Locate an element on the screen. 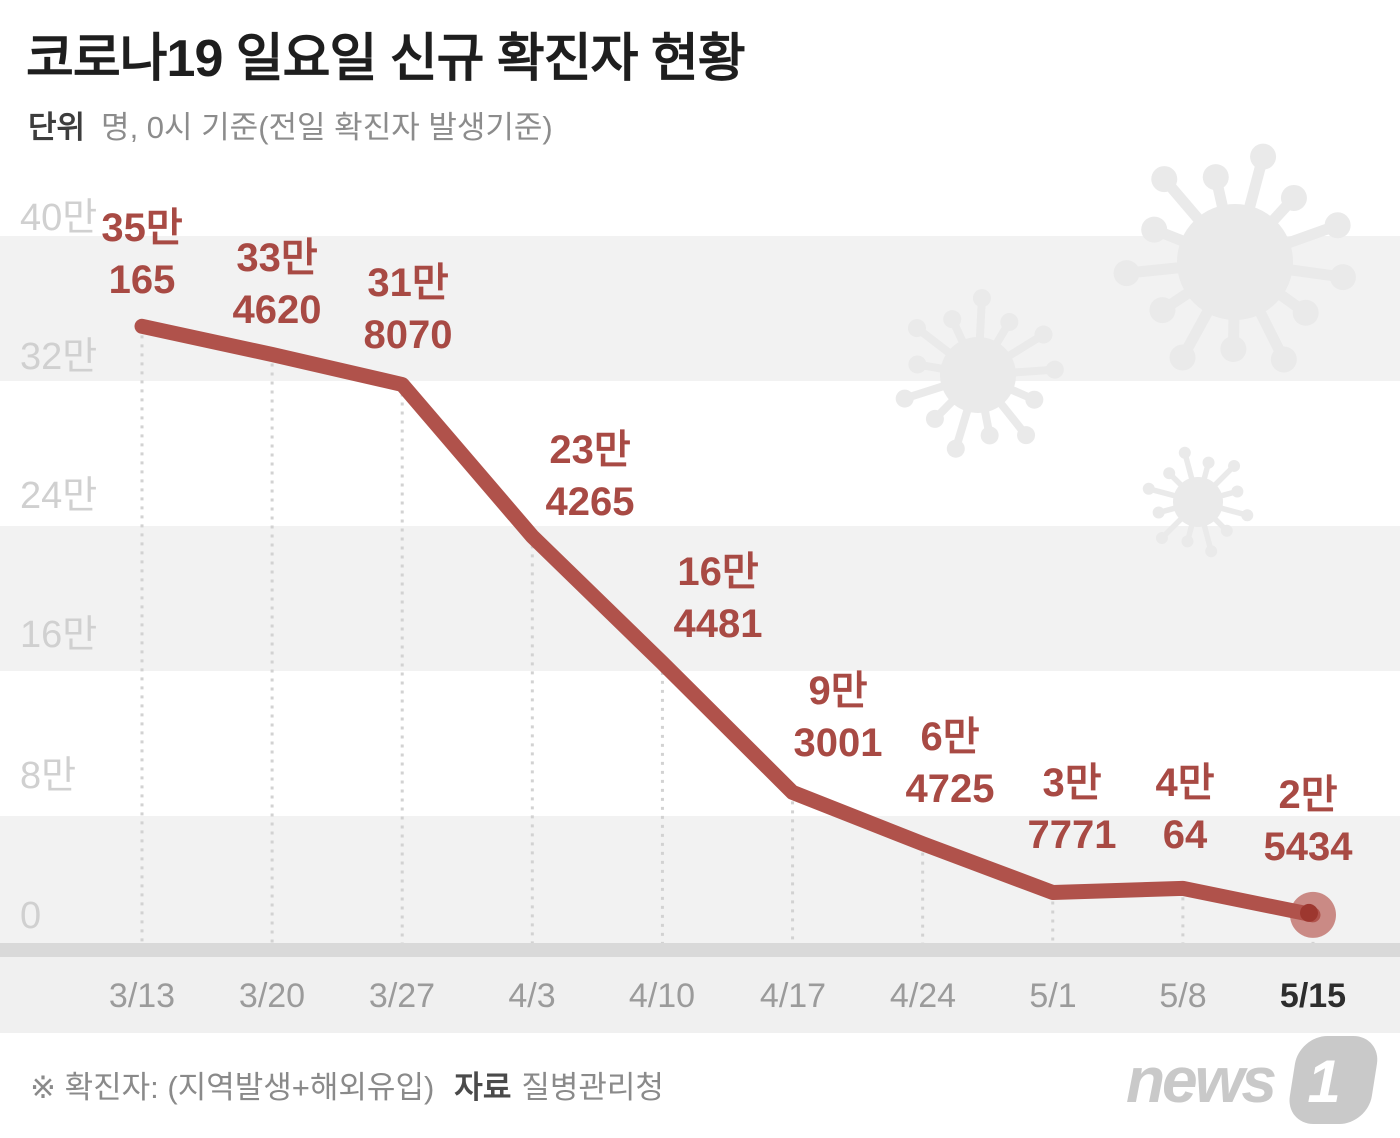 The width and height of the screenshot is (1400, 1138). news1-logo-one-icon: 1 is located at coordinates (1333, 1080).